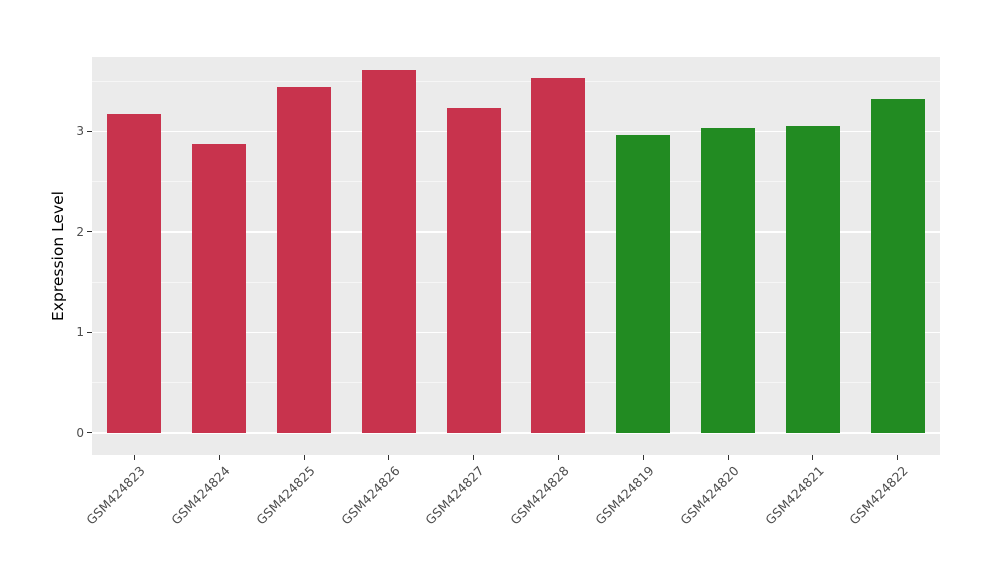 The width and height of the screenshot is (1000, 580). Describe the element at coordinates (80, 131) in the screenshot. I see `y-tick-label: 3` at that location.